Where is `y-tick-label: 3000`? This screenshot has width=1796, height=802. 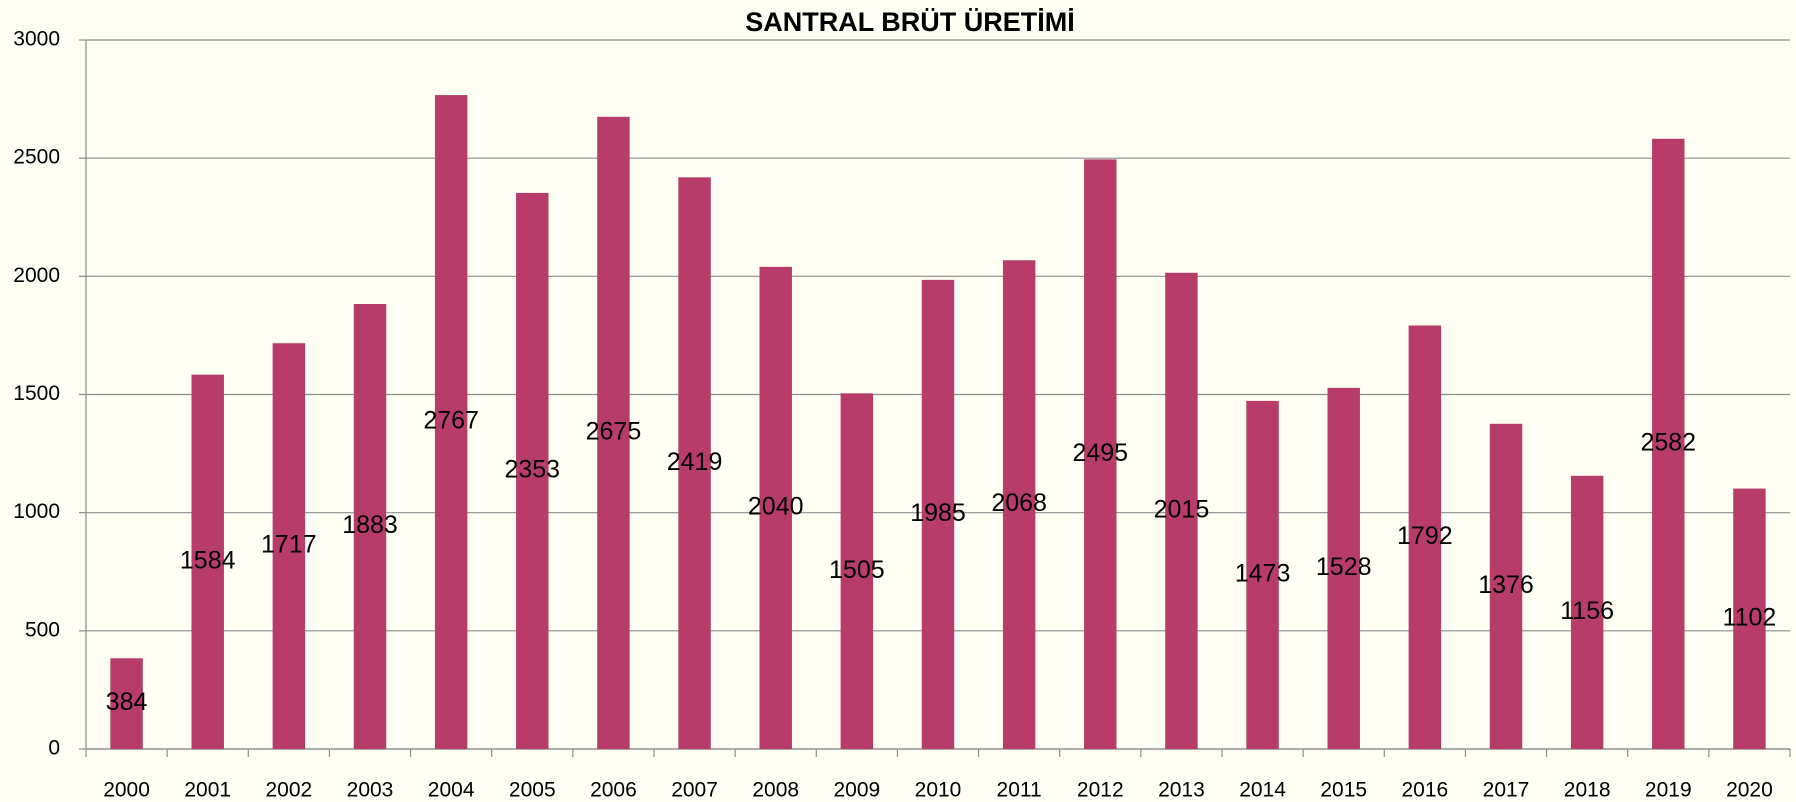
y-tick-label: 3000 is located at coordinates (36, 39).